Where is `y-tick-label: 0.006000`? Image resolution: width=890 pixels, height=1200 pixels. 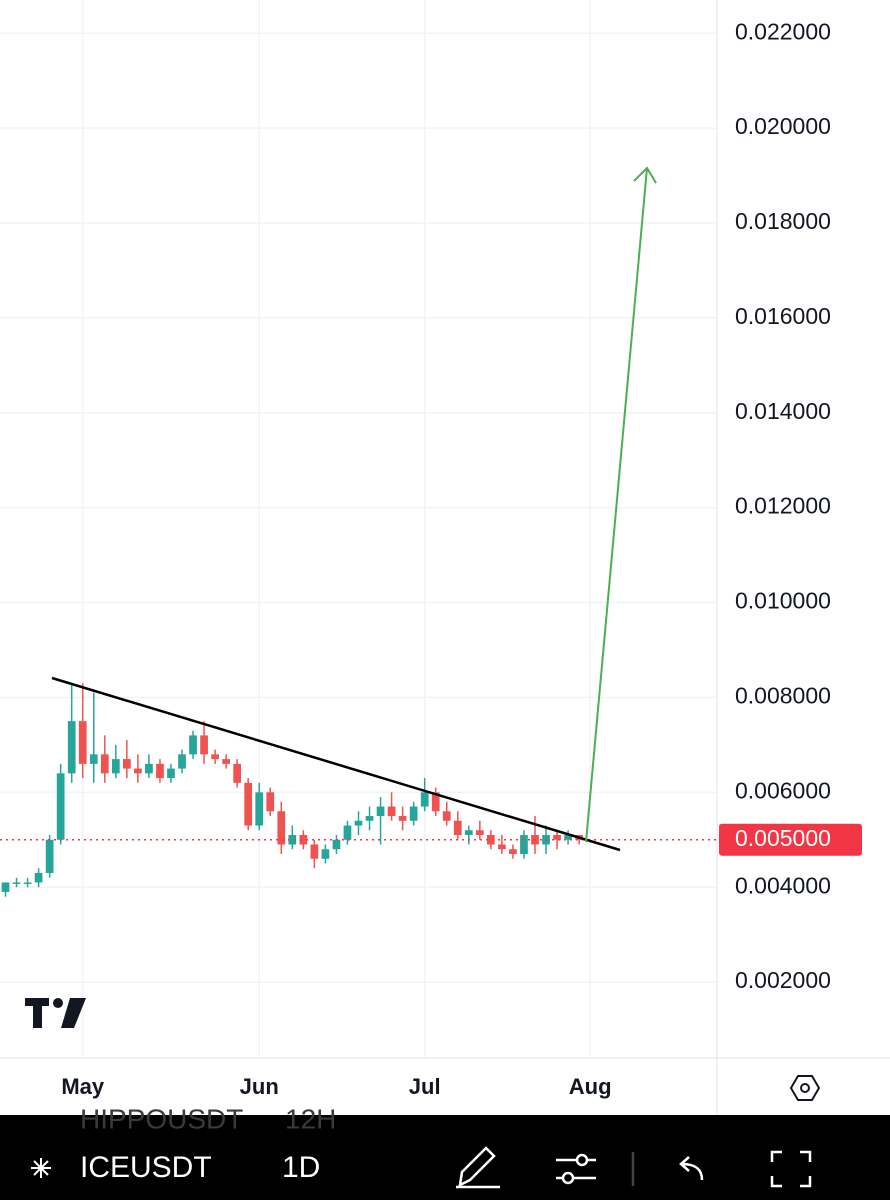 y-tick-label: 0.006000 is located at coordinates (783, 790).